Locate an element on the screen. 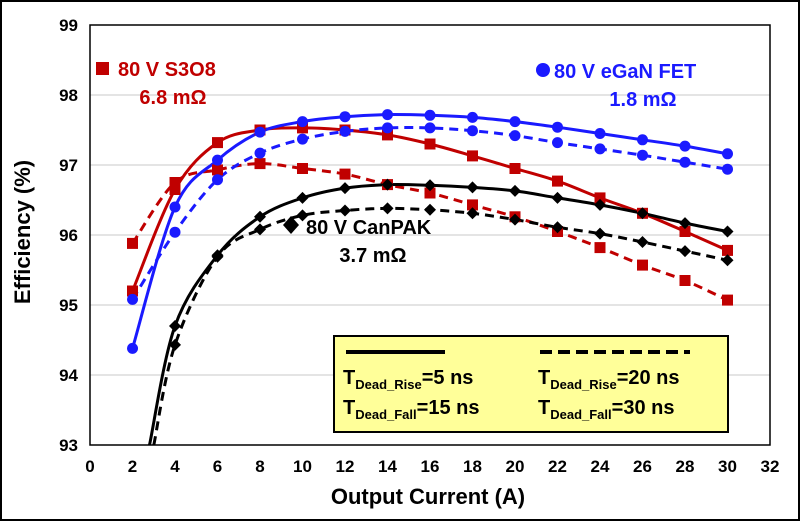 Image resolution: width=800 pixels, height=521 pixels. legend-dashed-fall: TDead_Fall=30 ns is located at coordinates (606, 409).